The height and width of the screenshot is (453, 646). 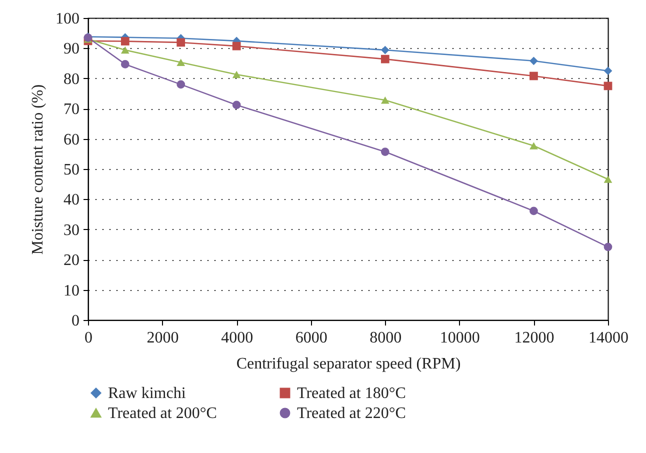 I want to click on legend-label: Treated at 180°C, so click(x=351, y=393).